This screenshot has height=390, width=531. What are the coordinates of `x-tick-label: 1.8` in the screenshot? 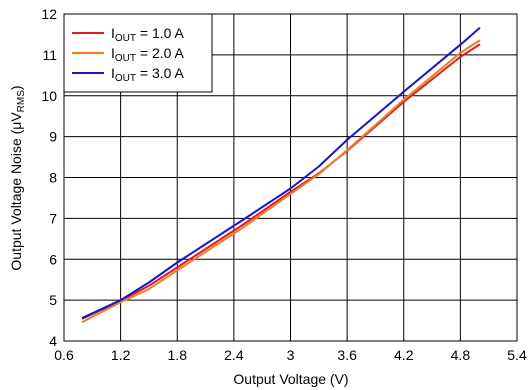 It's located at (178, 355).